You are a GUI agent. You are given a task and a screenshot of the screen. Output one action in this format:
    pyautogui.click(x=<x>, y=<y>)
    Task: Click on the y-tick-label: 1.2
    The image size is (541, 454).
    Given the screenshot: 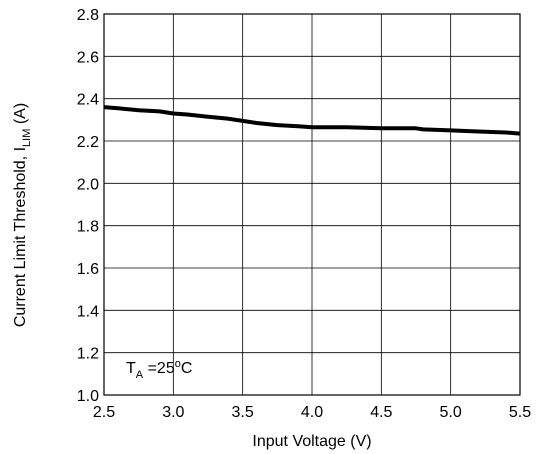 What is the action you would take?
    pyautogui.click(x=88, y=354)
    